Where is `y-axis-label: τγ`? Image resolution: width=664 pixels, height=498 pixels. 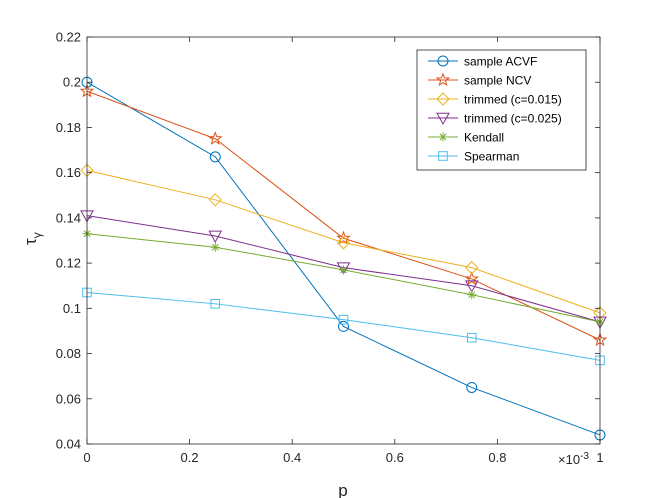 y-axis-label: τγ is located at coordinates (32, 238).